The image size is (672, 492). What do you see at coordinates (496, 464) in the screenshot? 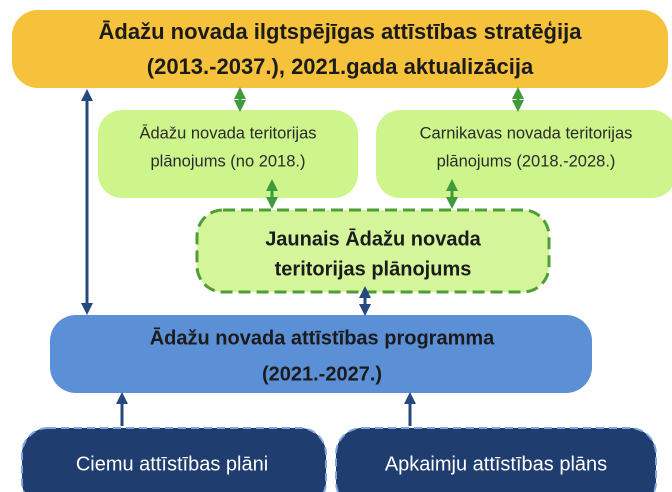
I see `node-label: Apkaimju attīstības plāns` at bounding box center [496, 464].